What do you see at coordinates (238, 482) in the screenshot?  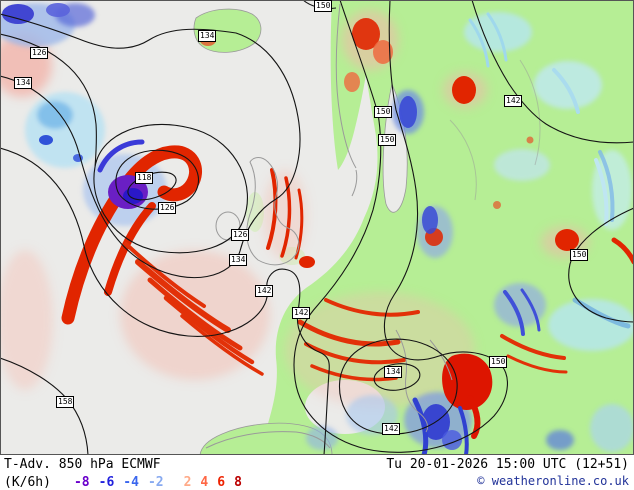 I see `legend-value-pos8: 8` at bounding box center [238, 482].